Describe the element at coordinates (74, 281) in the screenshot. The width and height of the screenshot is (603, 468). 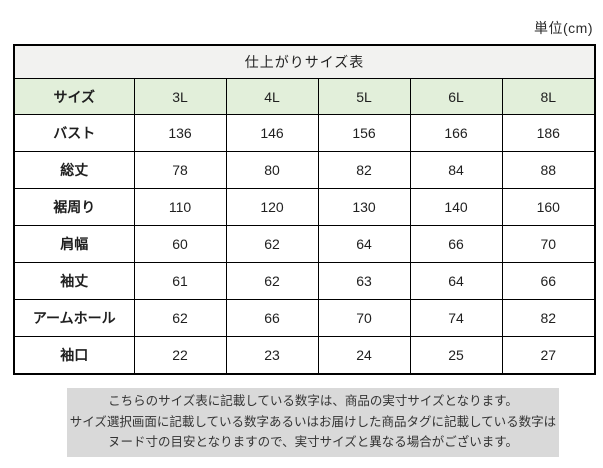
I see `row-label-sleeve-length: 袖丈` at that location.